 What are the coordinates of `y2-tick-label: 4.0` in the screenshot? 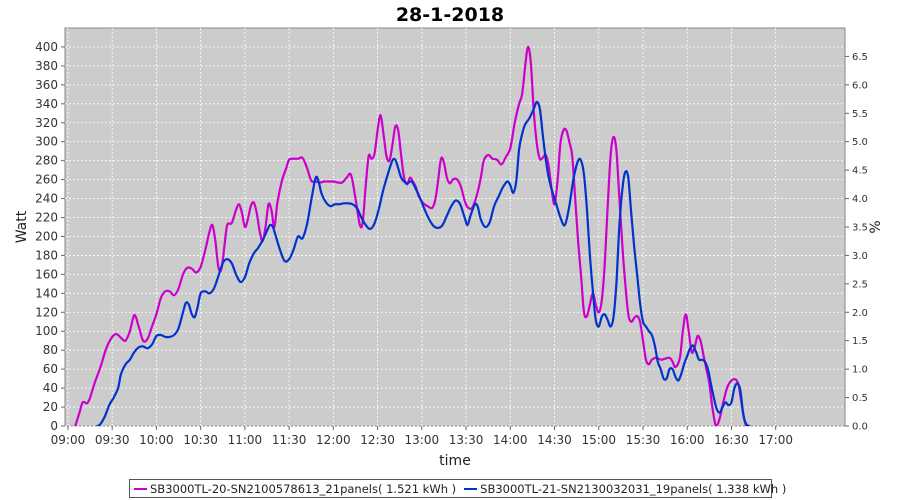 It's located at (860, 199).